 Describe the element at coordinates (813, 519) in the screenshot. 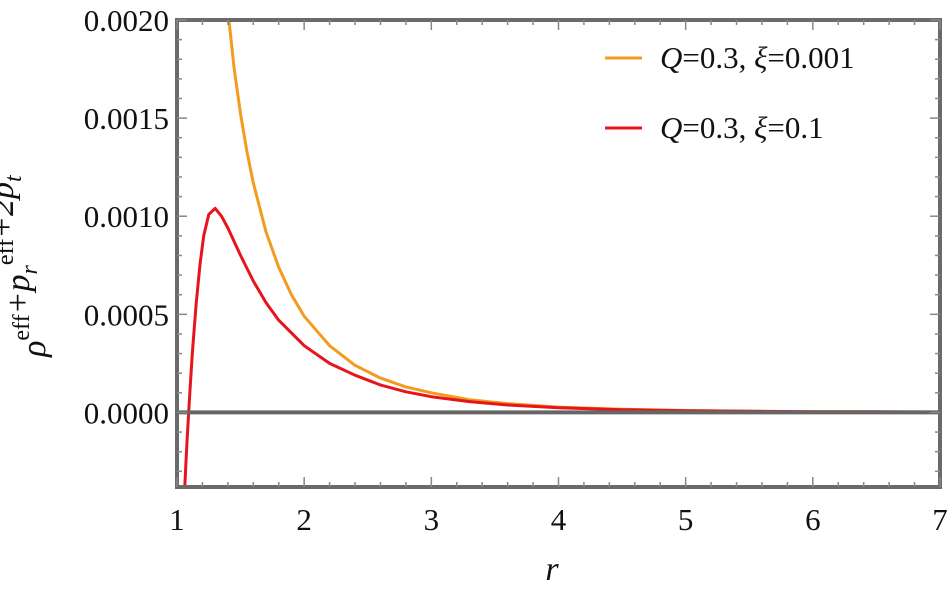

I see `x-tick-label: 6` at that location.